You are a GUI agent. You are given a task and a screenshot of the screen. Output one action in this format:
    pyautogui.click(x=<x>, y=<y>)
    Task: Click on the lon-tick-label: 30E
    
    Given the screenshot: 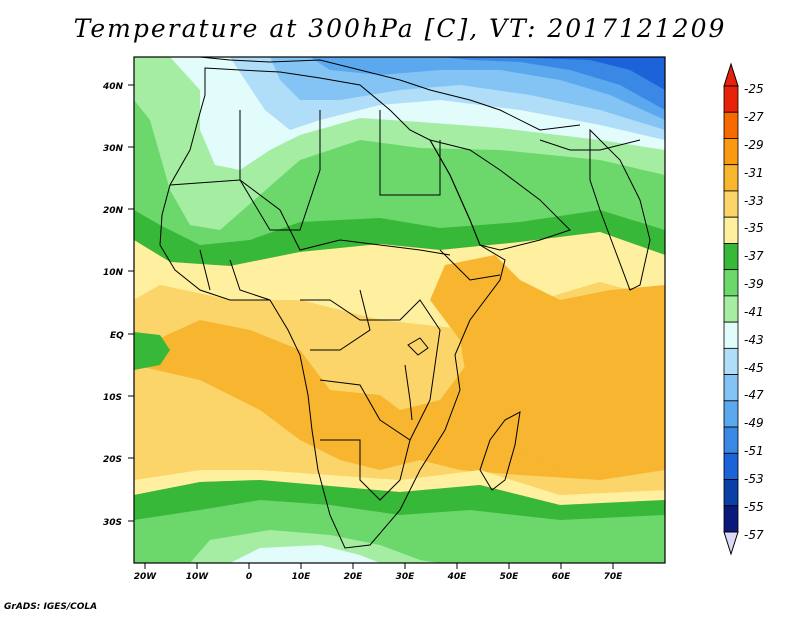 What is the action you would take?
    pyautogui.click(x=406, y=577)
    